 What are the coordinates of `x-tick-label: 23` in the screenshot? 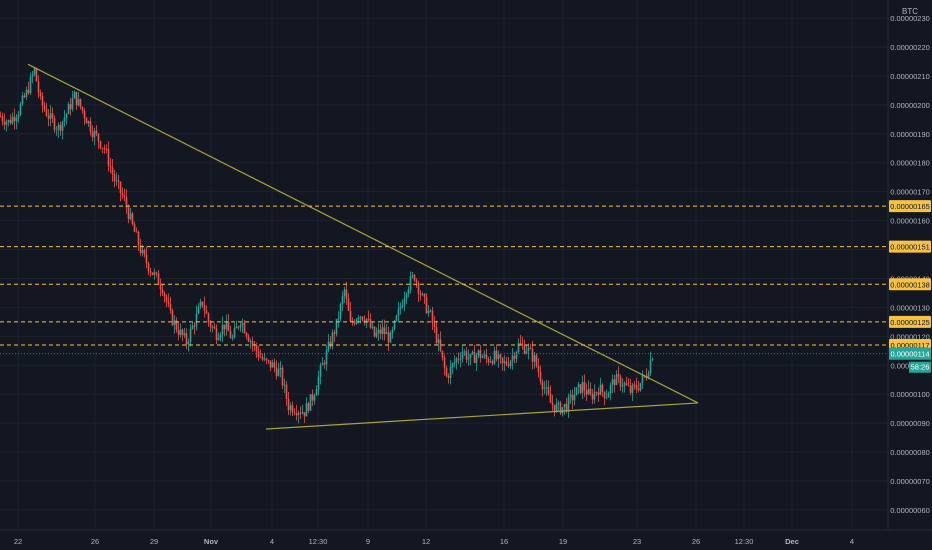 It's located at (637, 541).